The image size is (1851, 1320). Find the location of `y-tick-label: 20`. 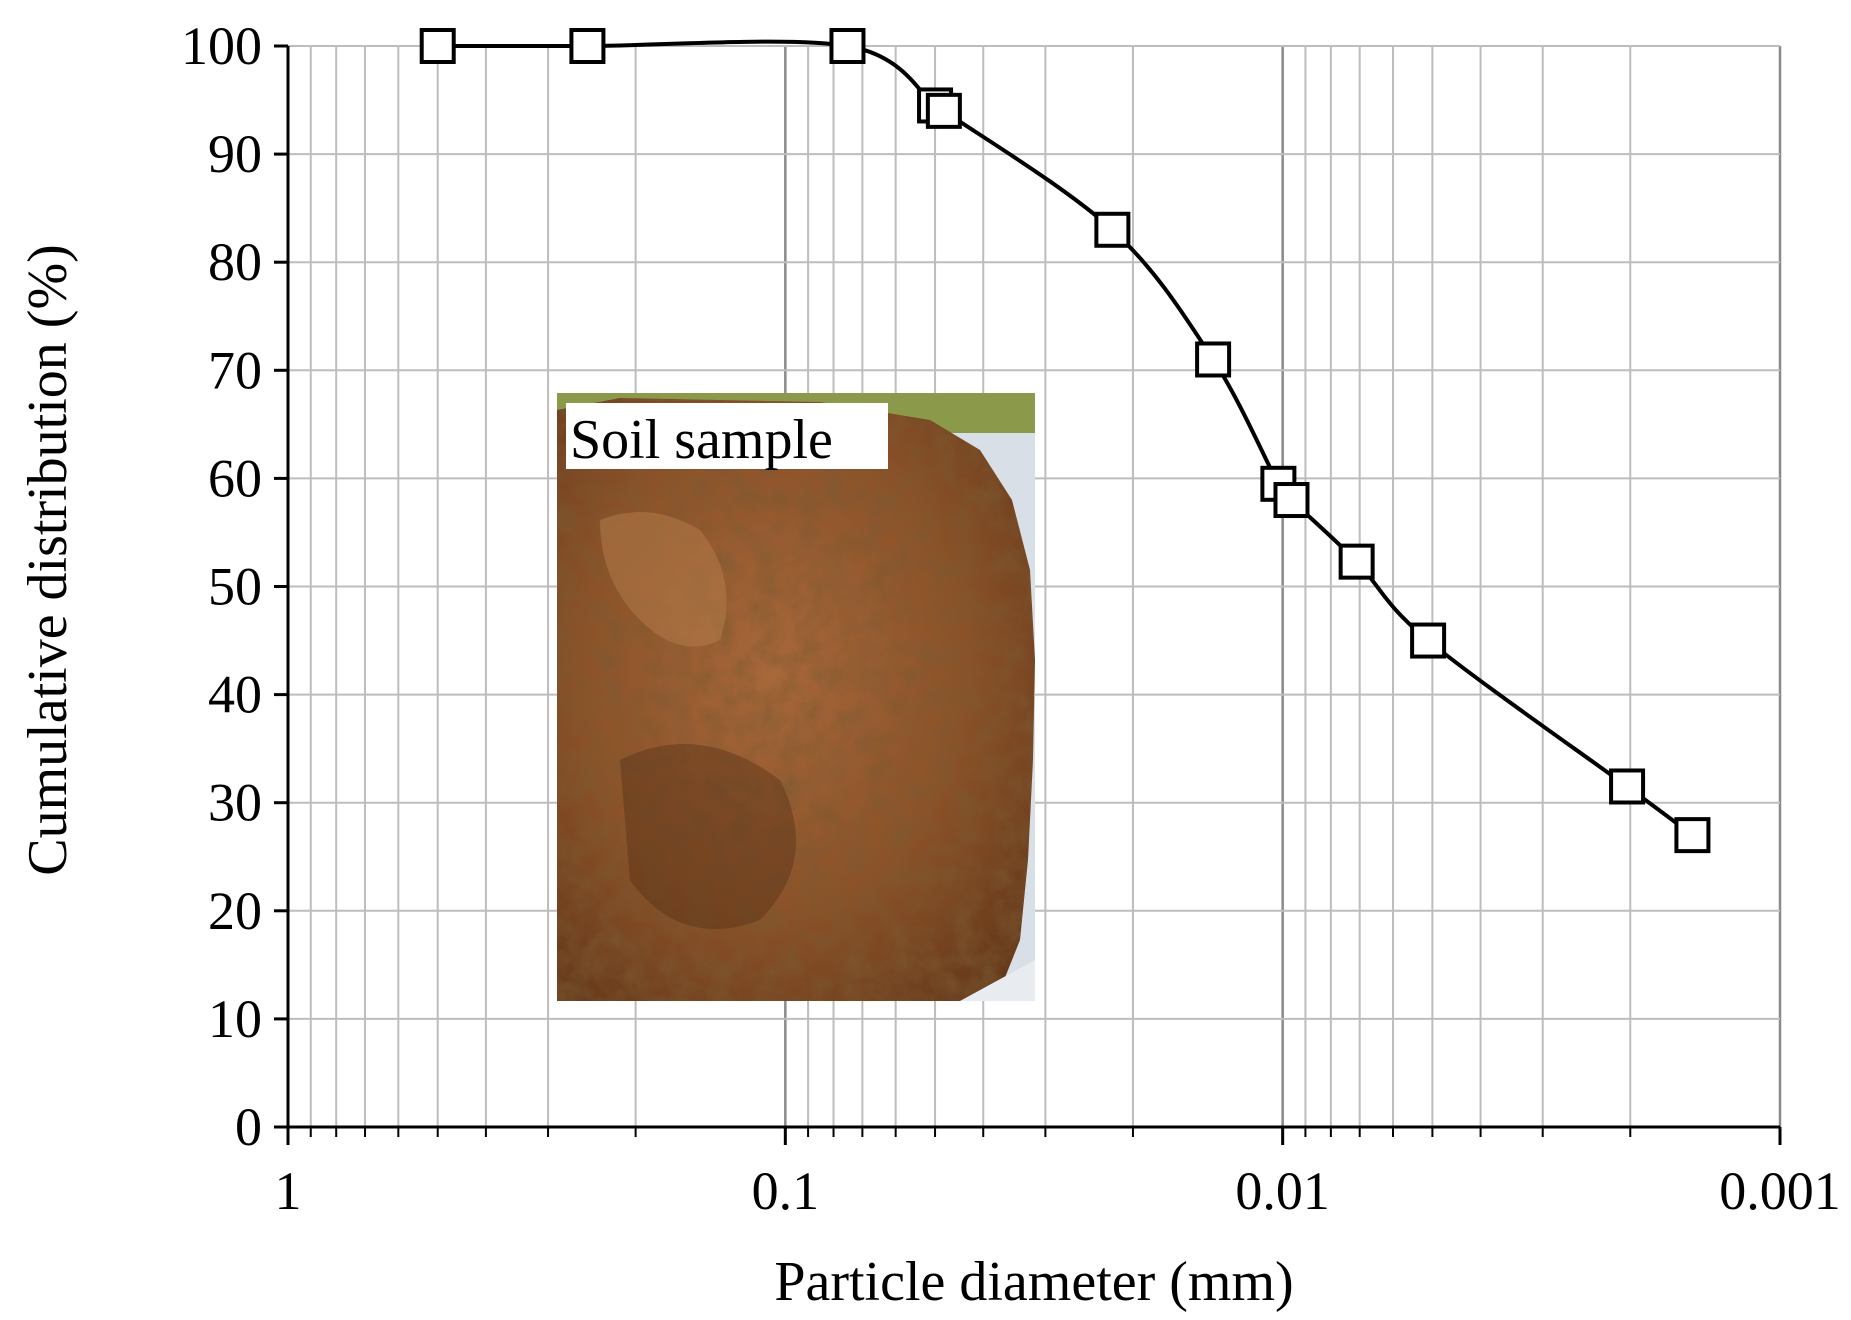

y-tick-label: 20 is located at coordinates (235, 911).